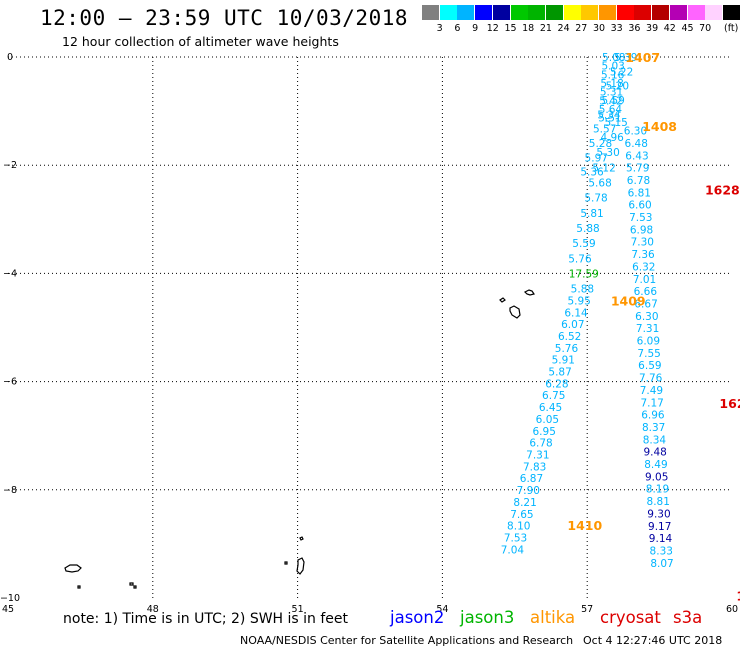 This screenshot has width=740, height=650. What do you see at coordinates (584, 525) in the screenshot?
I see `pass-time-label: 1410` at bounding box center [584, 525].